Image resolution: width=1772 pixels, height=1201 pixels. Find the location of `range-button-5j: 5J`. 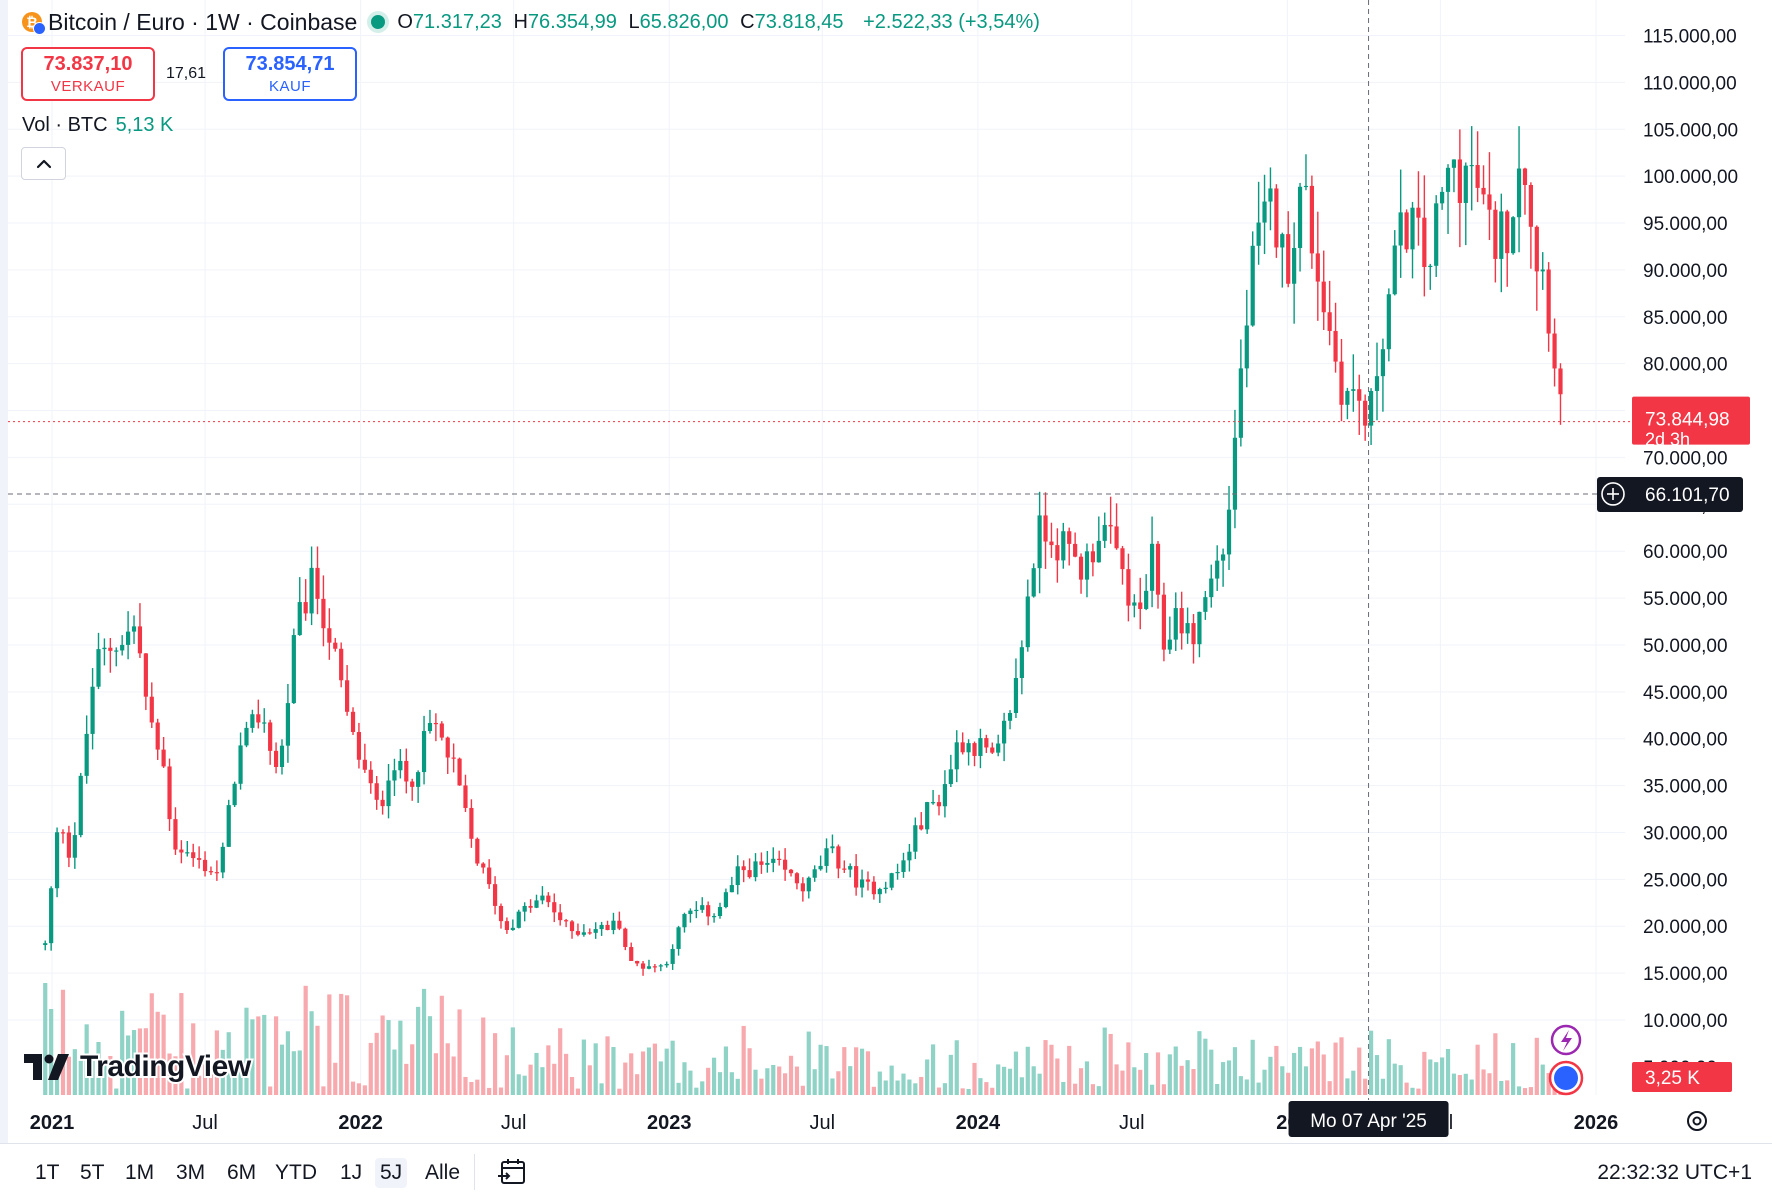

range-button-5j: 5J is located at coordinates (391, 1173).